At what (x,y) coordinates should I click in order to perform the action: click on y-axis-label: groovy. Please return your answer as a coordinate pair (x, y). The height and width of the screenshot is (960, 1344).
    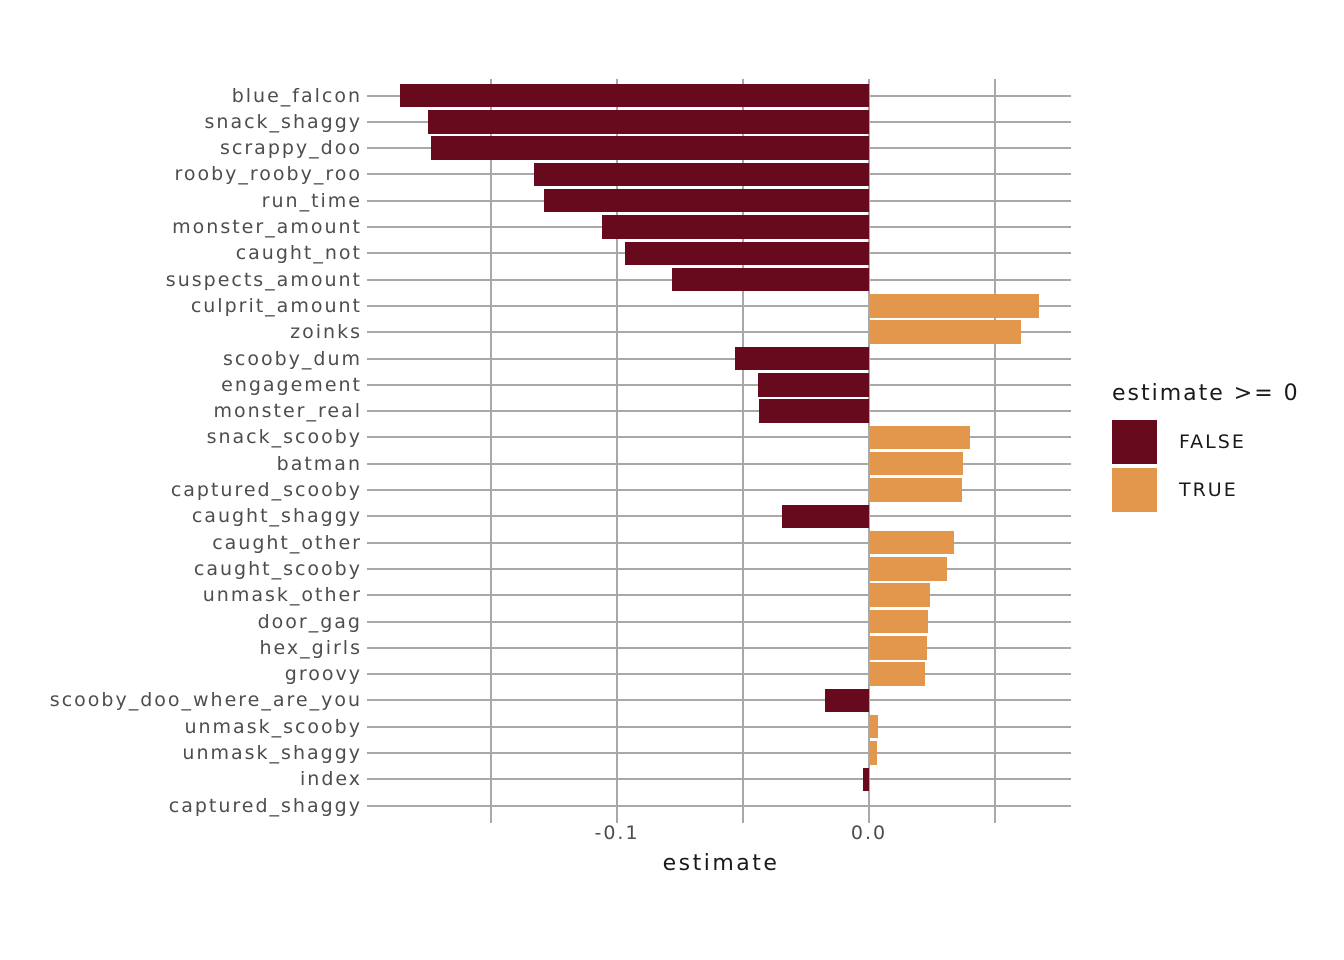
    Looking at the image, I should click on (323, 674).